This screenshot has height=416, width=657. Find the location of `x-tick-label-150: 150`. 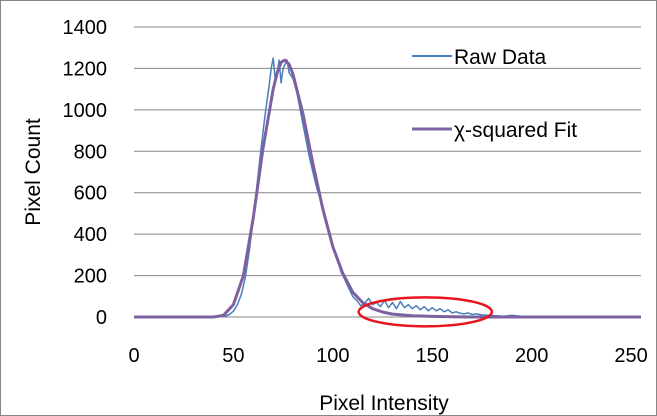

x-tick-label-150: 150 is located at coordinates (432, 356).